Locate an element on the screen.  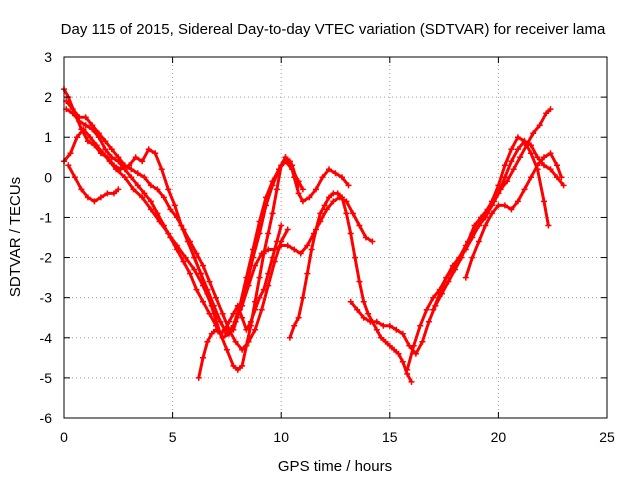
x-tick-label: 0 is located at coordinates (64, 437).